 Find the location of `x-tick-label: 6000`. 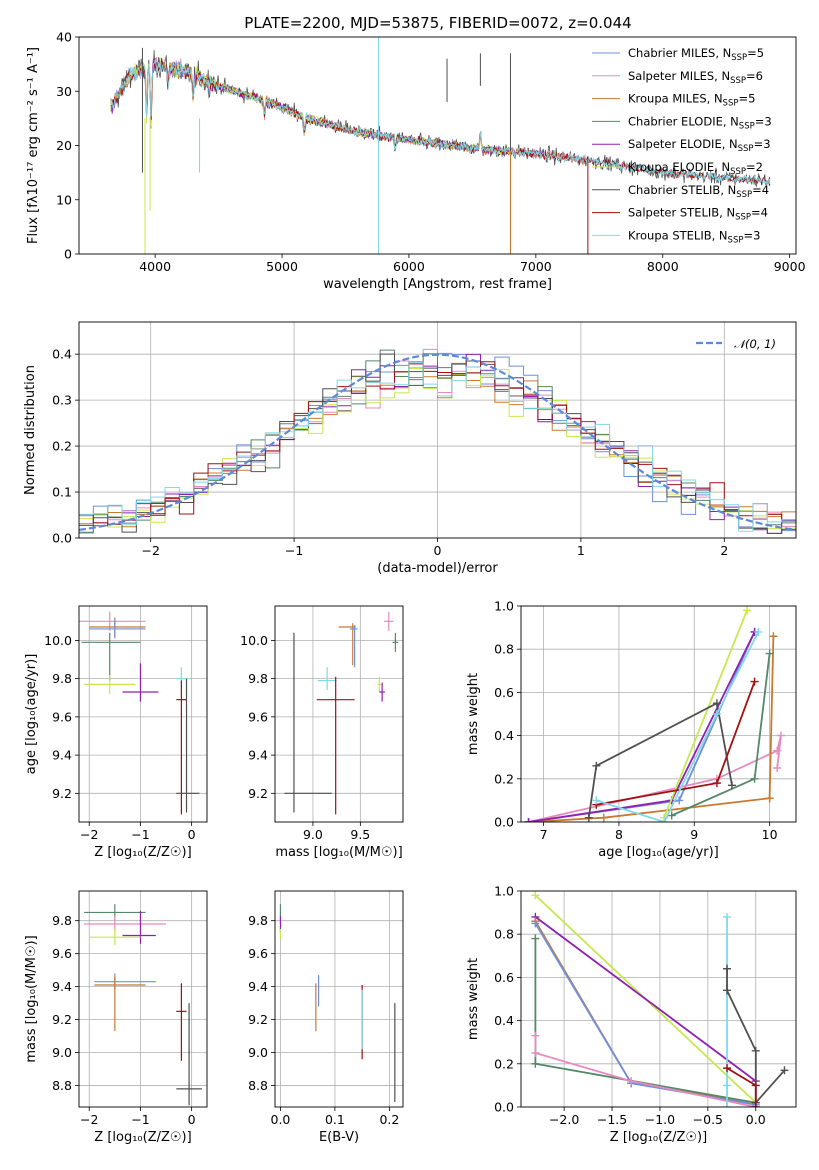

x-tick-label: 6000 is located at coordinates (409, 266).